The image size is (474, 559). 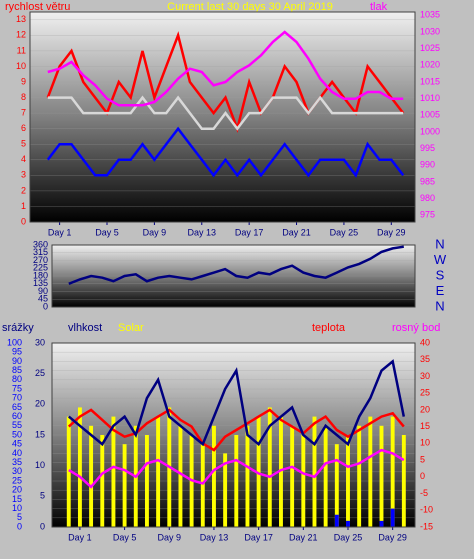 What do you see at coordinates (21, 35) in the screenshot?
I see `y-tick-label: 12` at bounding box center [21, 35].